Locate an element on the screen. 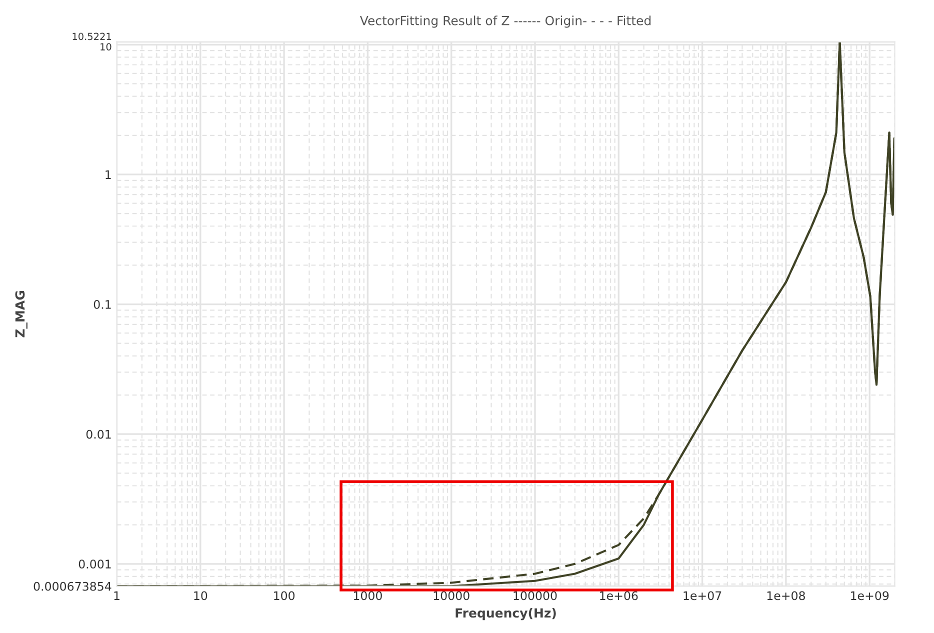 The width and height of the screenshot is (934, 633). x-tick-label: 100000 is located at coordinates (535, 595).